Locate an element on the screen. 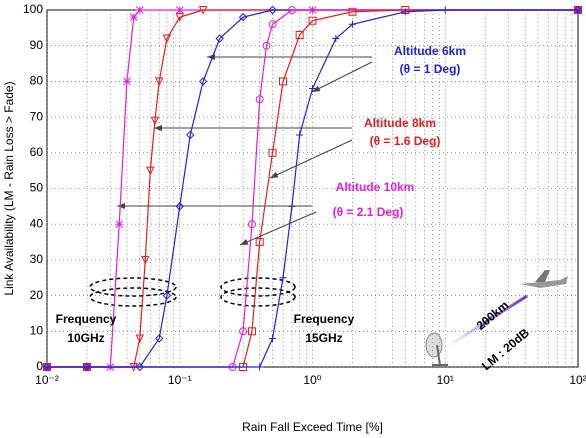  x-axis-label: Rain Fall Exceed Time [%] is located at coordinates (312, 427).